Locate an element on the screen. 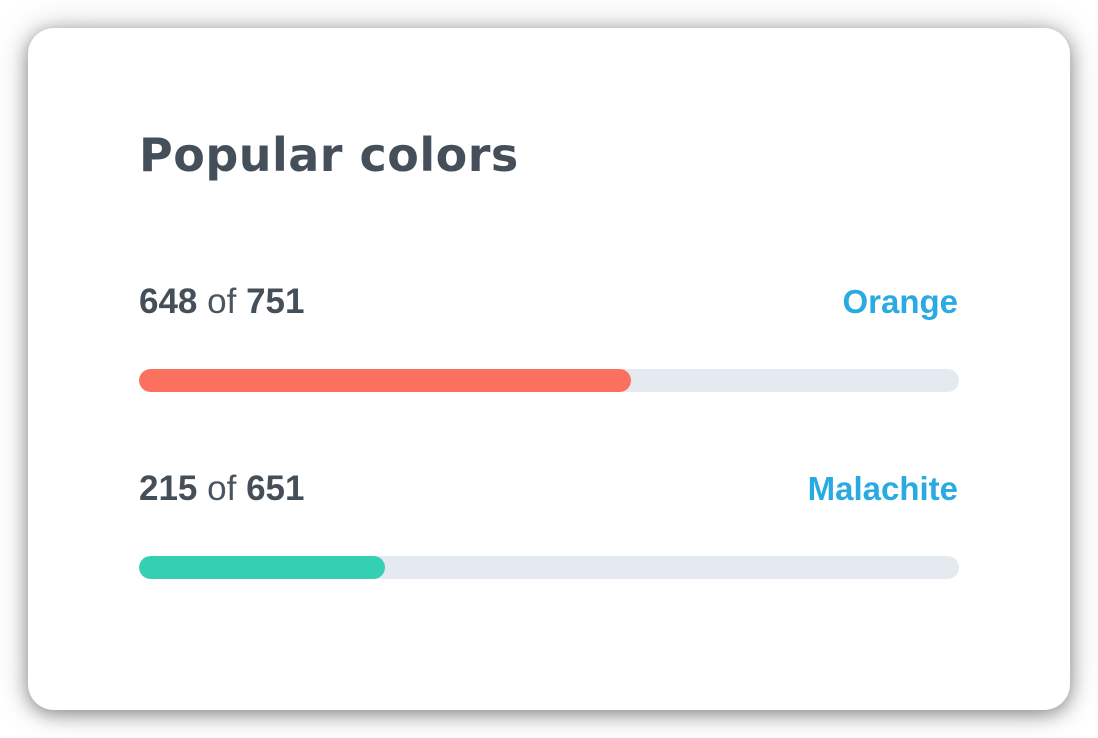 This screenshot has height=738, width=1098. progress-value-text: 648 of 751 is located at coordinates (221, 302).